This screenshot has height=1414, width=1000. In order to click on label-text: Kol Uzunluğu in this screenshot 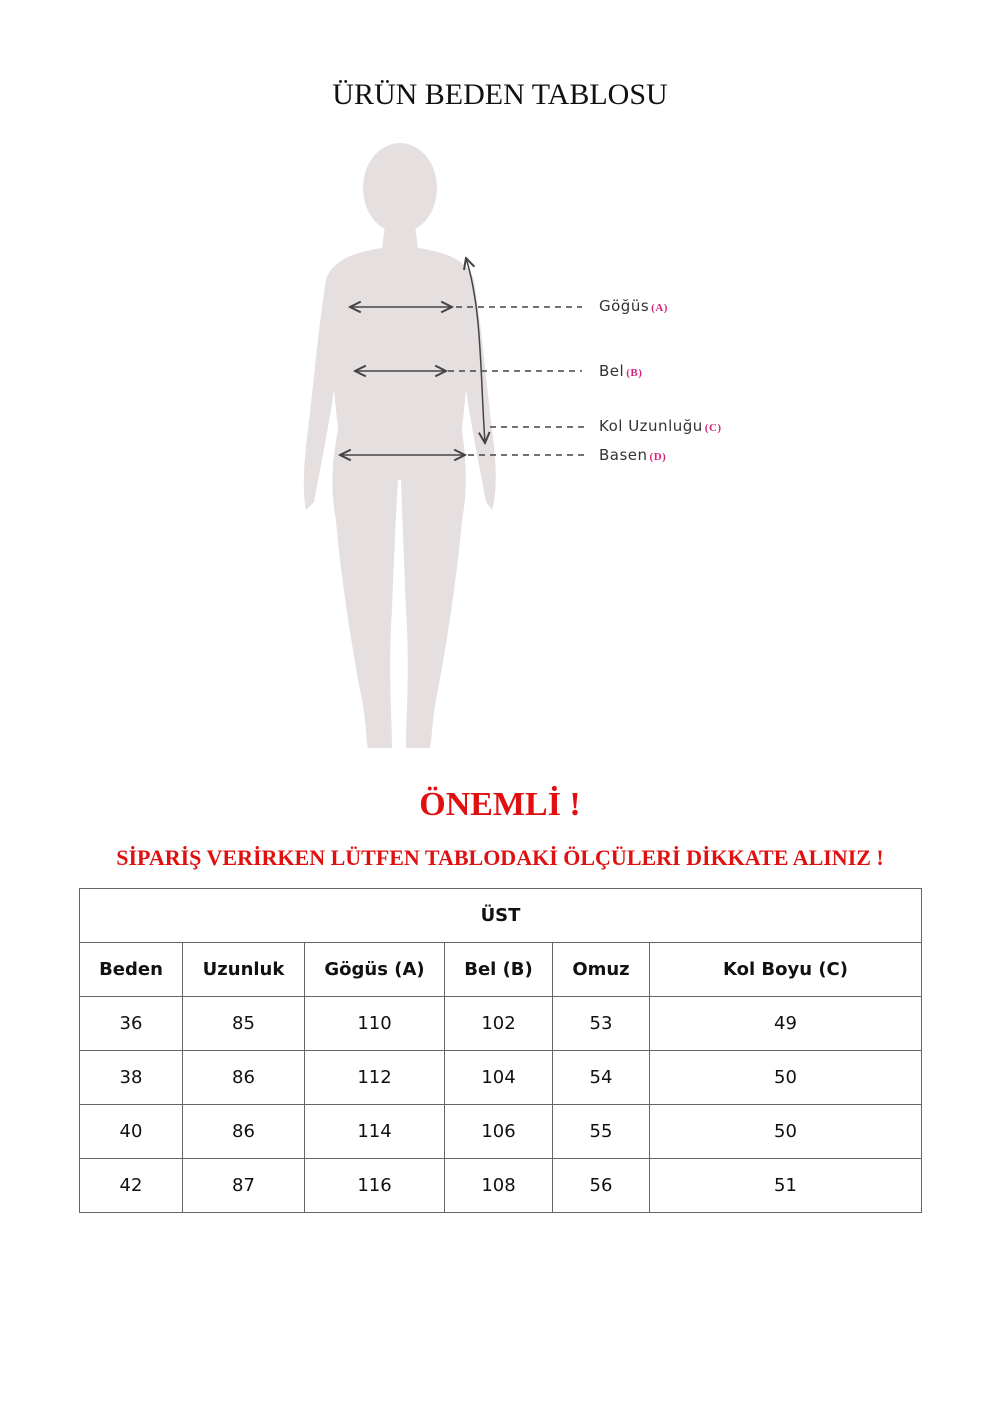, I will do `click(651, 426)`.